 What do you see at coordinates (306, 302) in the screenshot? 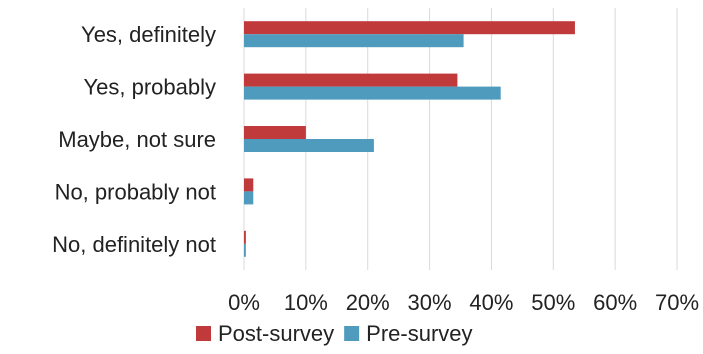
I see `x-tick-label: 10%` at bounding box center [306, 302].